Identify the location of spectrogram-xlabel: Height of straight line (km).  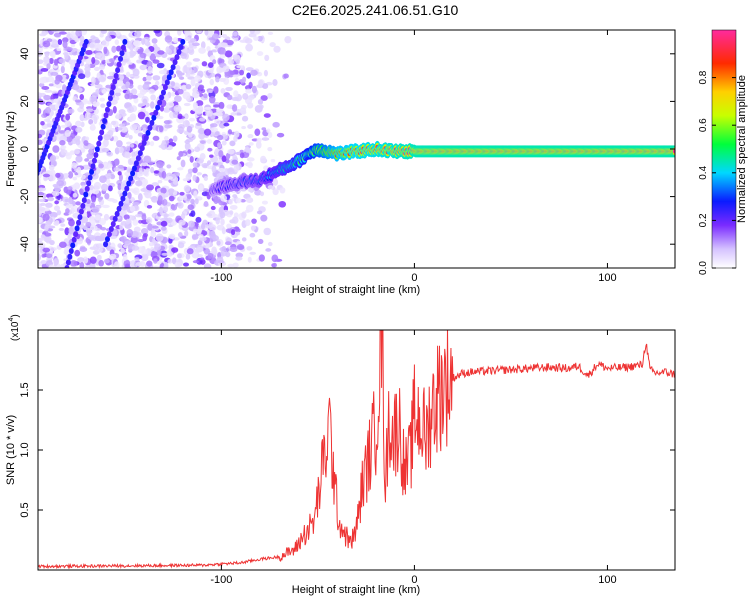
(356, 290).